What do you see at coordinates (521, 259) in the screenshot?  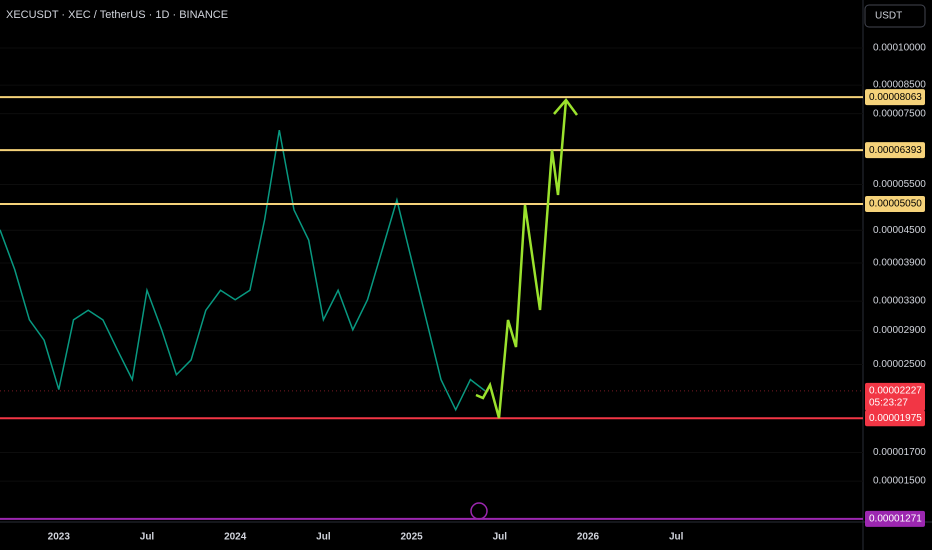 I see `projection-path` at bounding box center [521, 259].